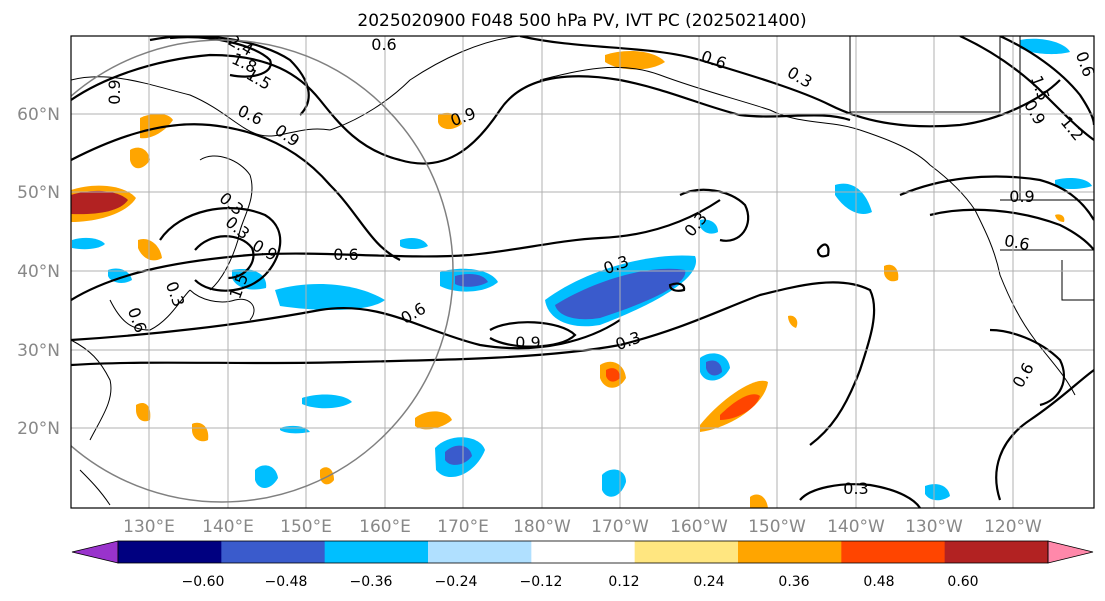 This screenshot has height=601, width=1105. What do you see at coordinates (878, 582) in the screenshot?
I see `colorbar-tick: 0.48` at bounding box center [878, 582].